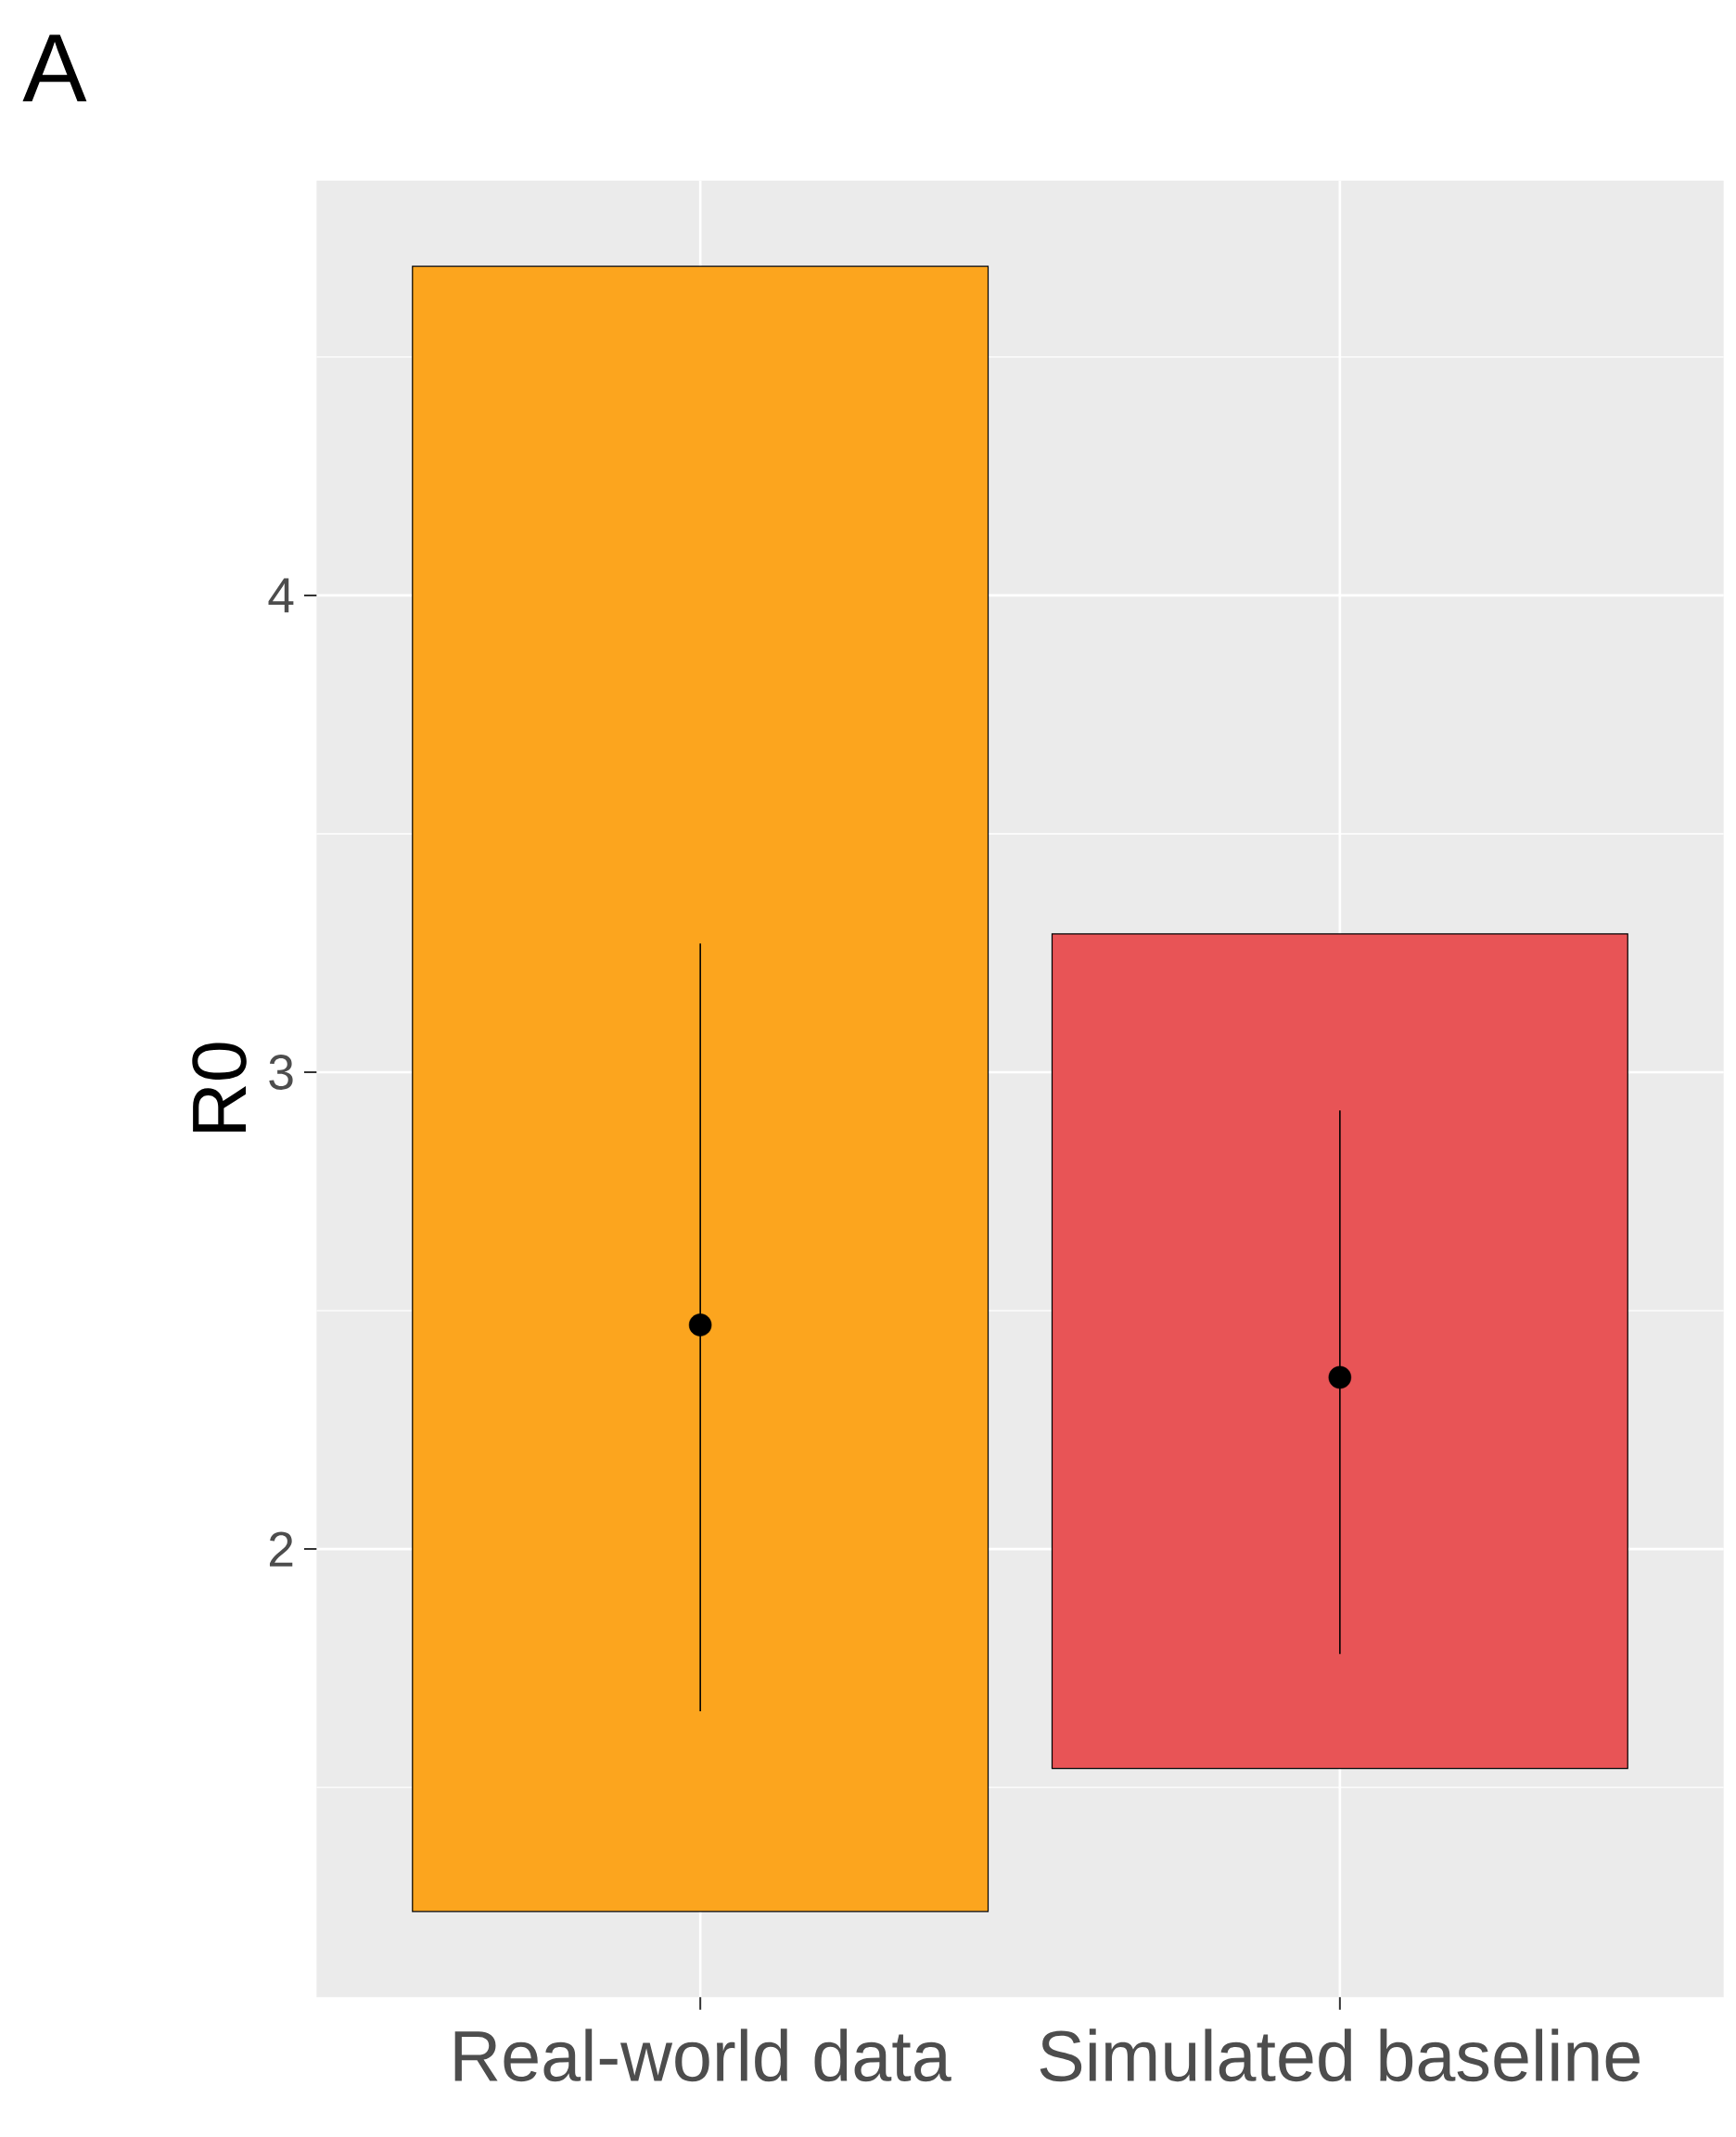  Describe the element at coordinates (281, 1072) in the screenshot. I see `y-tick-label: 3` at that location.